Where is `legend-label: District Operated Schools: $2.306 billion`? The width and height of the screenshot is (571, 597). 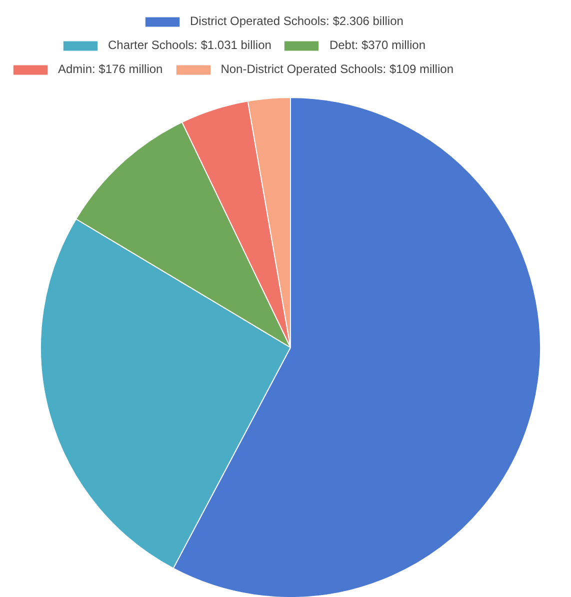
legend-label: District Operated Schools: $2.306 billion is located at coordinates (297, 21).